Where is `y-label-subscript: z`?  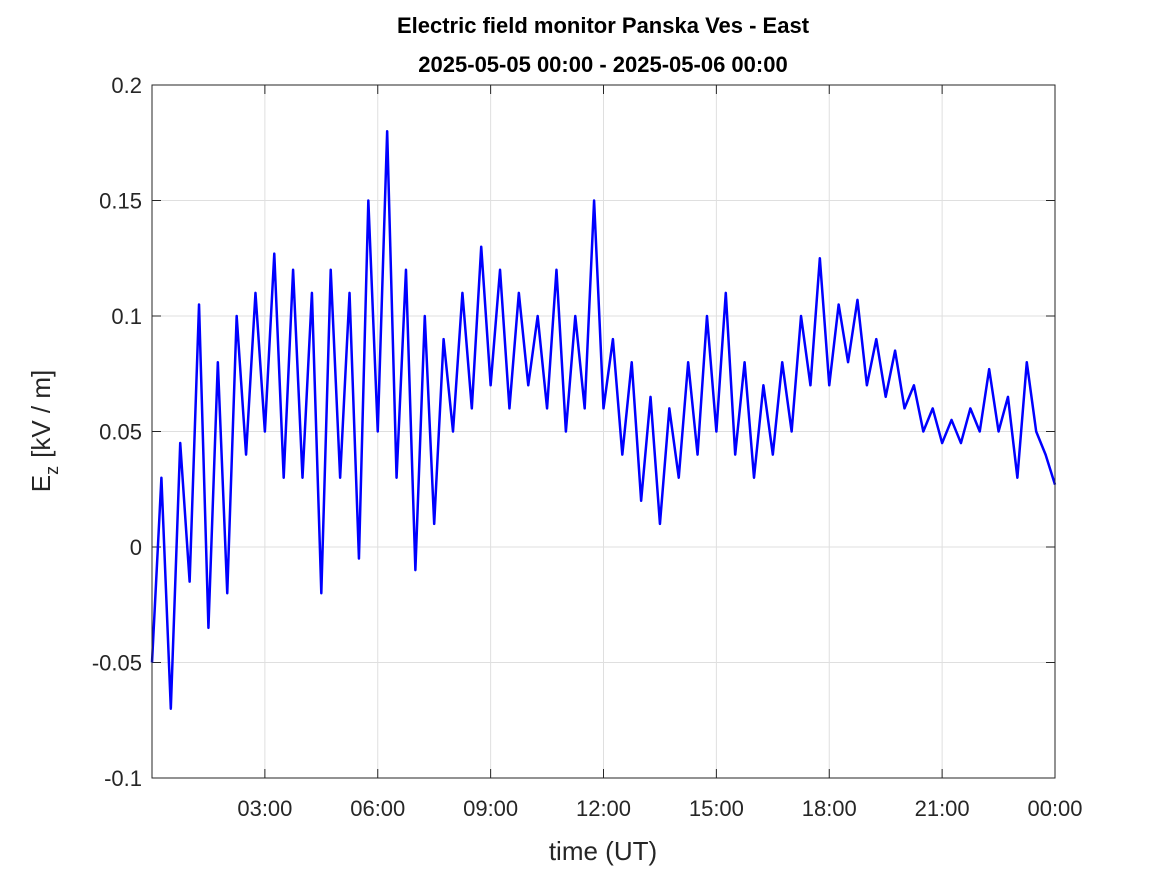 y-label-subscript: z is located at coordinates (52, 470).